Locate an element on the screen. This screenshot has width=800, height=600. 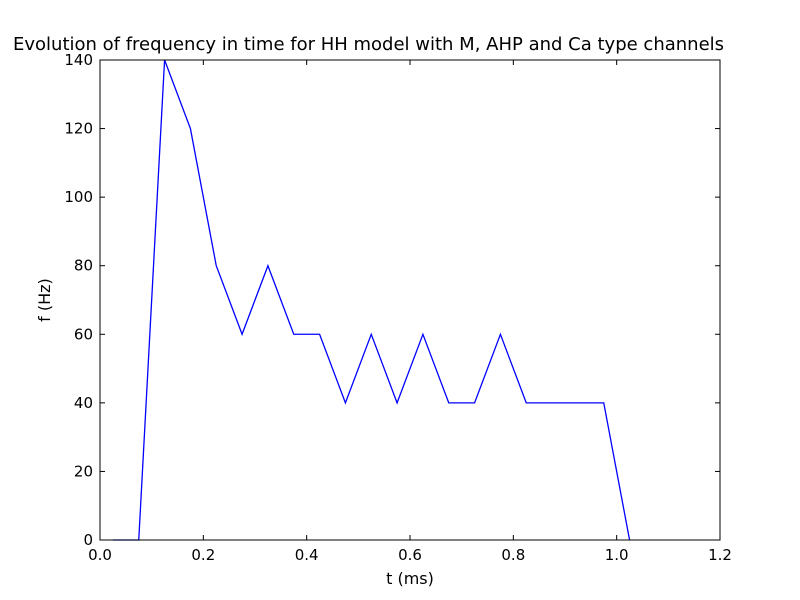
x-axis-label: t (ms) is located at coordinates (410, 578).